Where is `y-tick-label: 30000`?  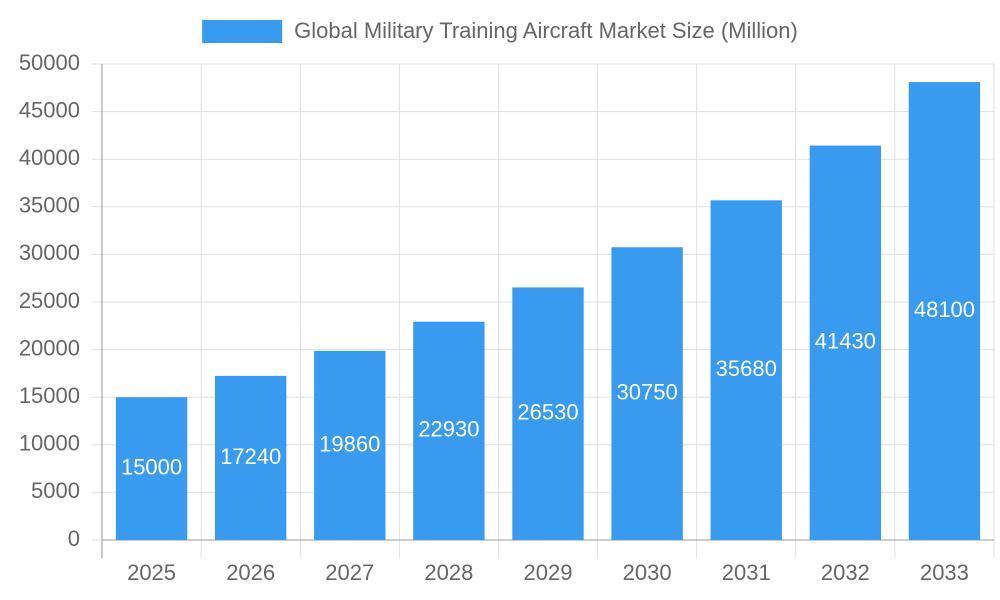 y-tick-label: 30000 is located at coordinates (49, 252).